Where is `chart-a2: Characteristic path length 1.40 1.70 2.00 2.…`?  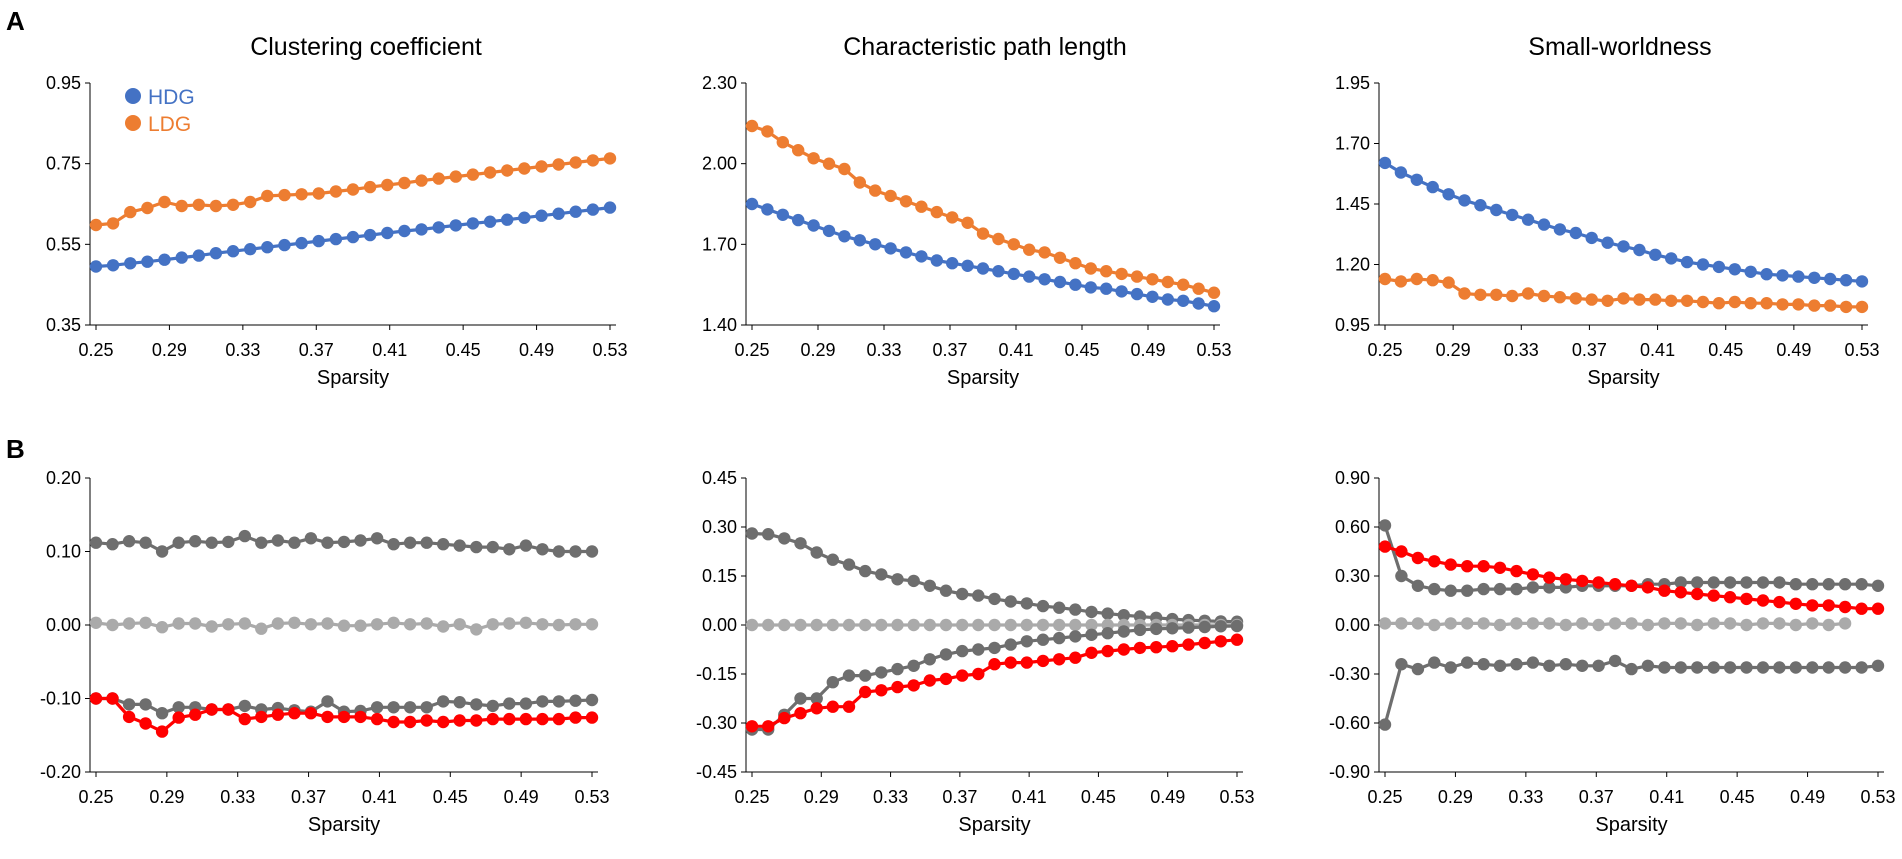 chart-a2: Characteristic path length 1.40 1.70 2.00 2.… is located at coordinates (967, 211).